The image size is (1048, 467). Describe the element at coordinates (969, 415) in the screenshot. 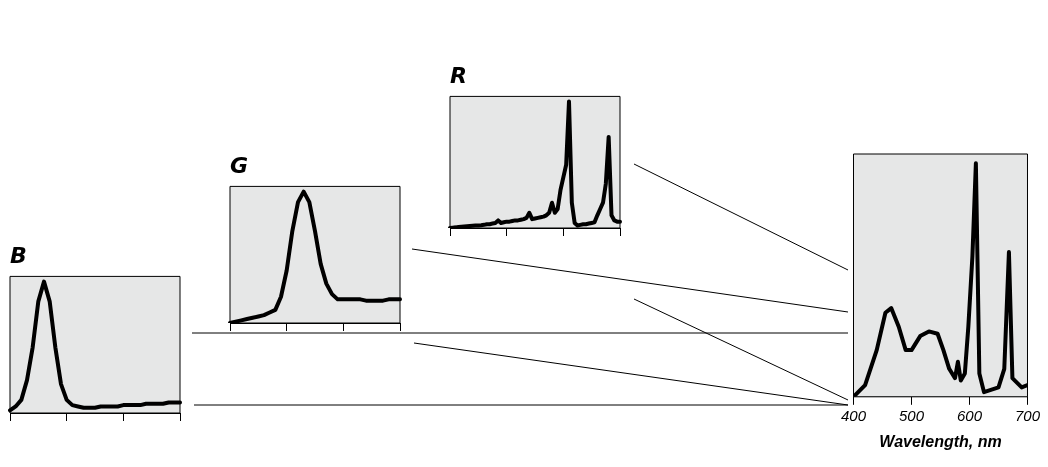

I see `x-tick-label: 600` at that location.